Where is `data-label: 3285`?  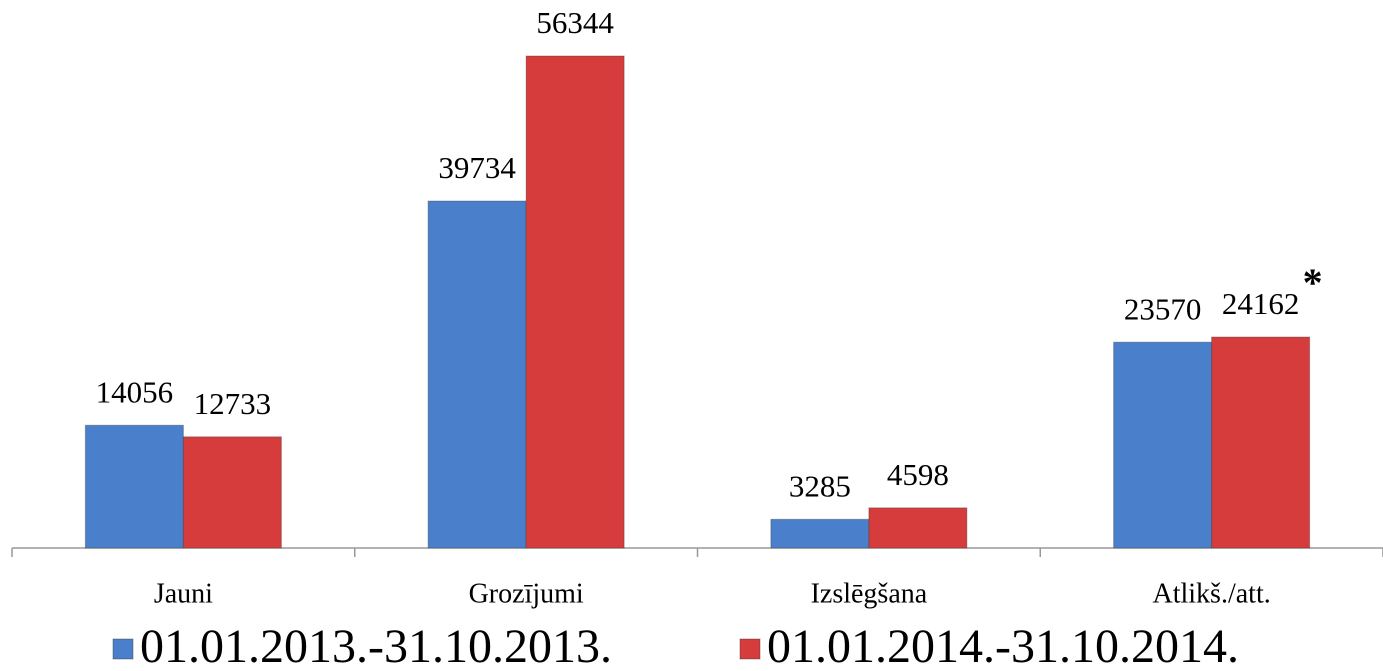 data-label: 3285 is located at coordinates (820, 485).